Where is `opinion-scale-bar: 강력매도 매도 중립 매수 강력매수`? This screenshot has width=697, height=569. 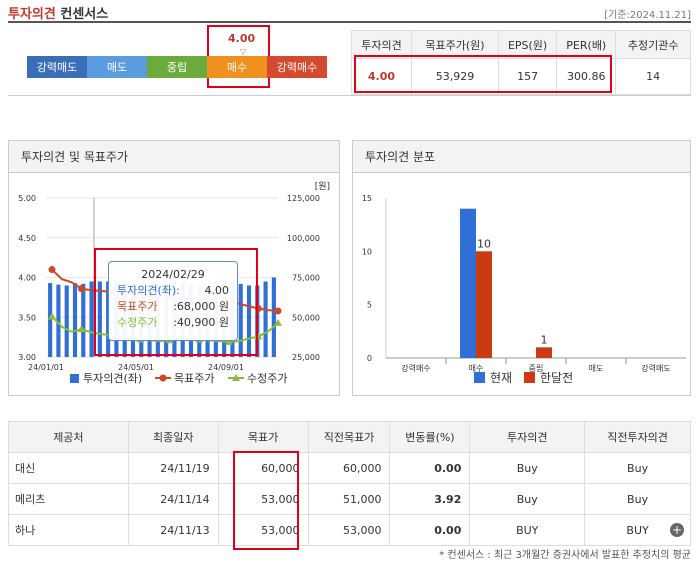 opinion-scale-bar: 강력매도 매도 중립 매수 강력매수 is located at coordinates (177, 67).